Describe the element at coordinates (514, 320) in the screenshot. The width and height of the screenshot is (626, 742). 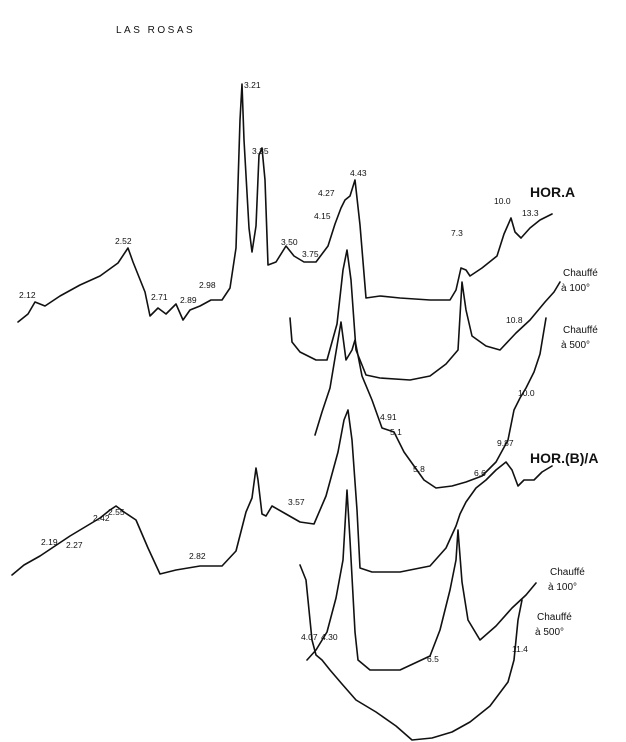
I see `peak-label: 10.8` at that location.